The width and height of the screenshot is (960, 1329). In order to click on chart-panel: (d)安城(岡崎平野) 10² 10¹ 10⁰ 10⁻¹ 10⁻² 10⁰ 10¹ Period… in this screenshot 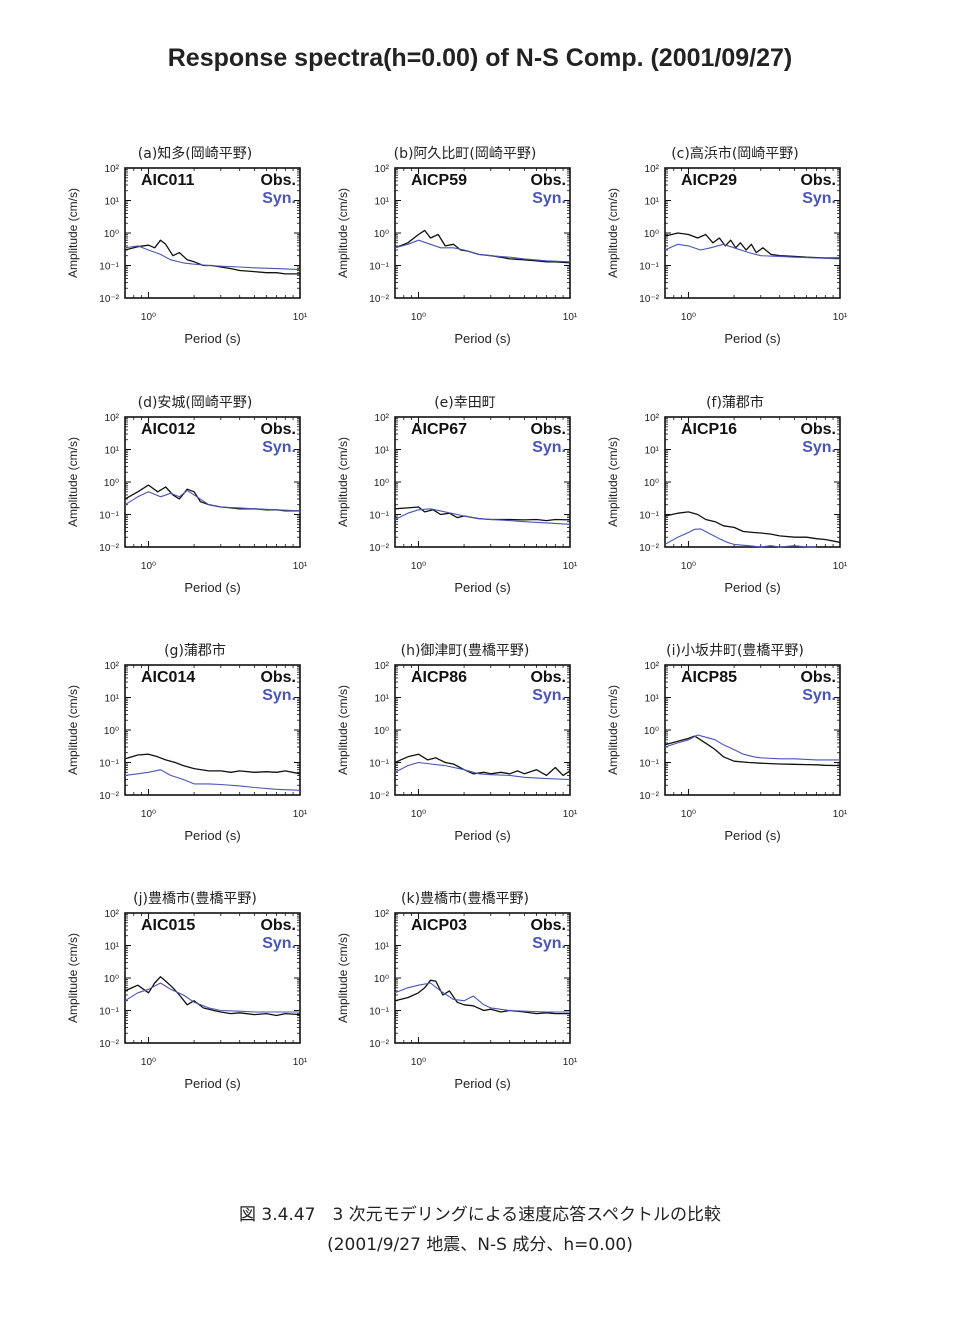, I will do `click(195, 497)`.